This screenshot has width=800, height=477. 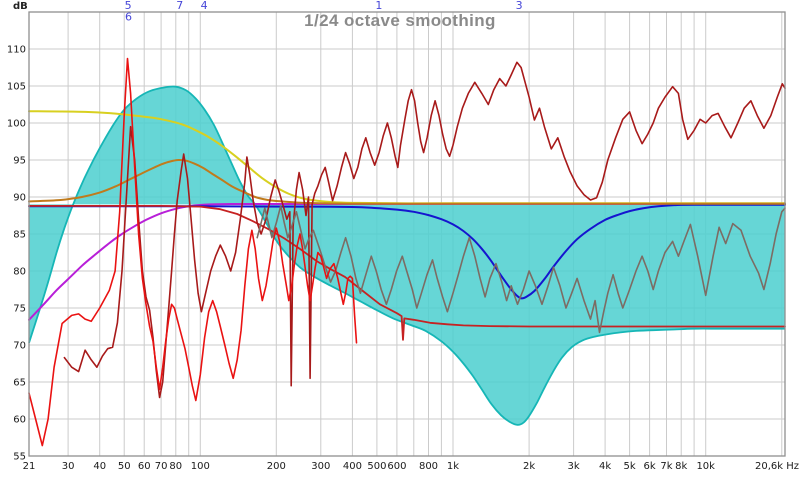 I want to click on y-tick-labels: 110 105 100 95 90 85 80 75 70 65 60 55, so click(x=16, y=254).